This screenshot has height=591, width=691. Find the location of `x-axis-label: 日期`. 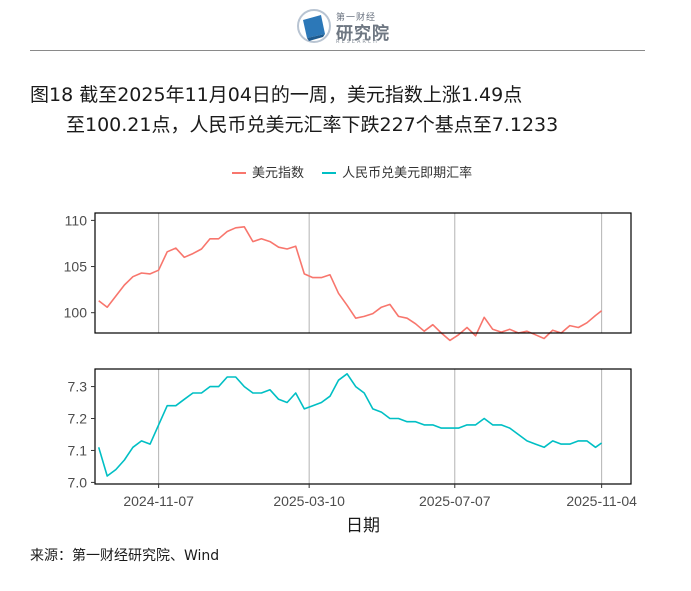

x-axis-label: 日期 is located at coordinates (363, 526).